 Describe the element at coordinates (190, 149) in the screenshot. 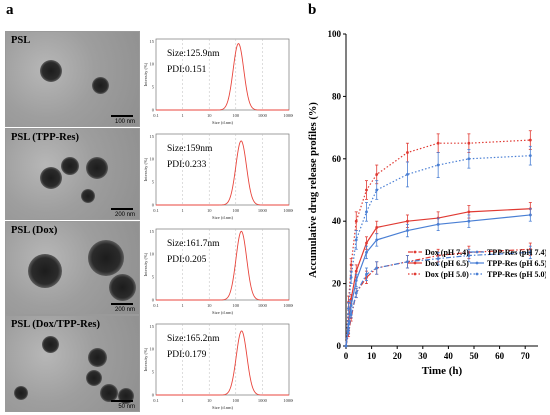

I see `size-text: Size:159nm` at that location.